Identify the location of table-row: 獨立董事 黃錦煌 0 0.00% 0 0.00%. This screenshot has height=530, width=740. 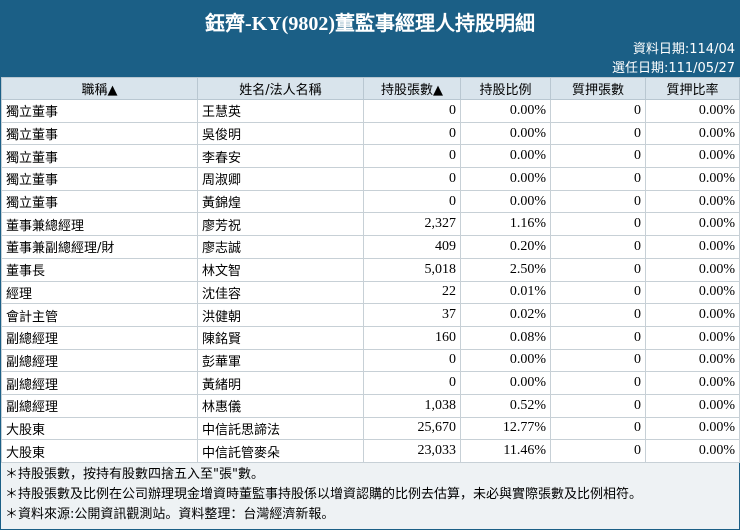
(370, 201).